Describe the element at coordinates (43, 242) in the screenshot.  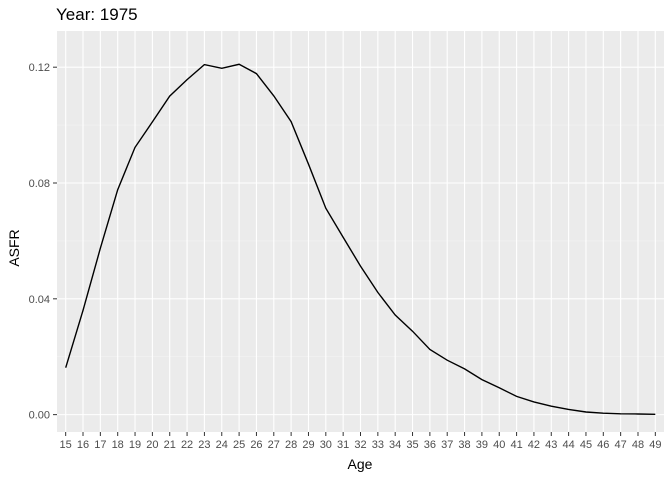
I see `y-axis: 0.00 0.04 0.08 0.12` at that location.